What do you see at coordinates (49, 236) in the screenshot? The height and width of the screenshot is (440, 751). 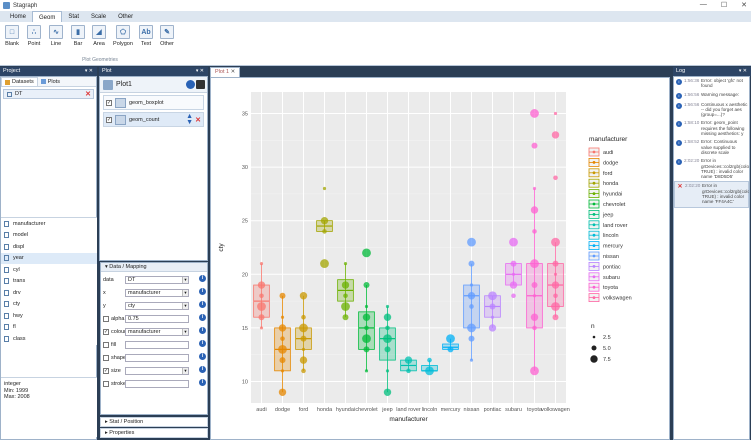 I see `variable-item: model` at bounding box center [49, 236].